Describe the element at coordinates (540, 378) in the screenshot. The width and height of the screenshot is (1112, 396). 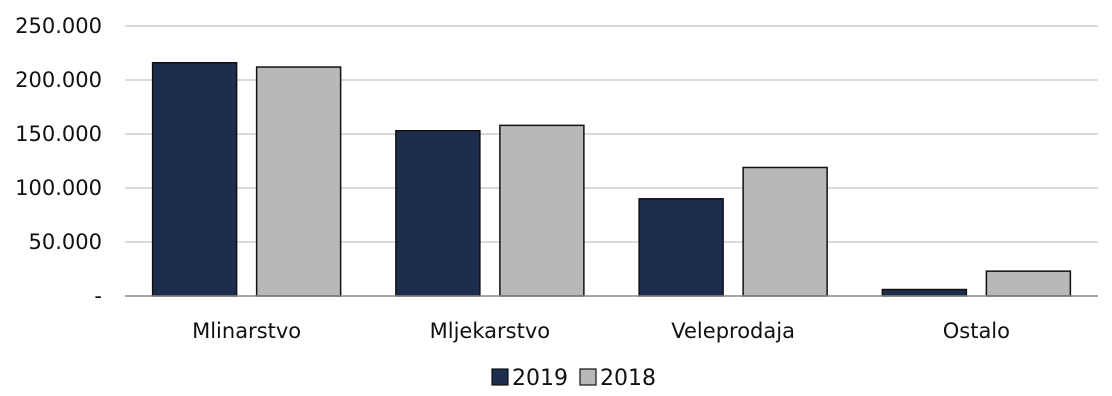
I see `legend-label: 2019` at that location.